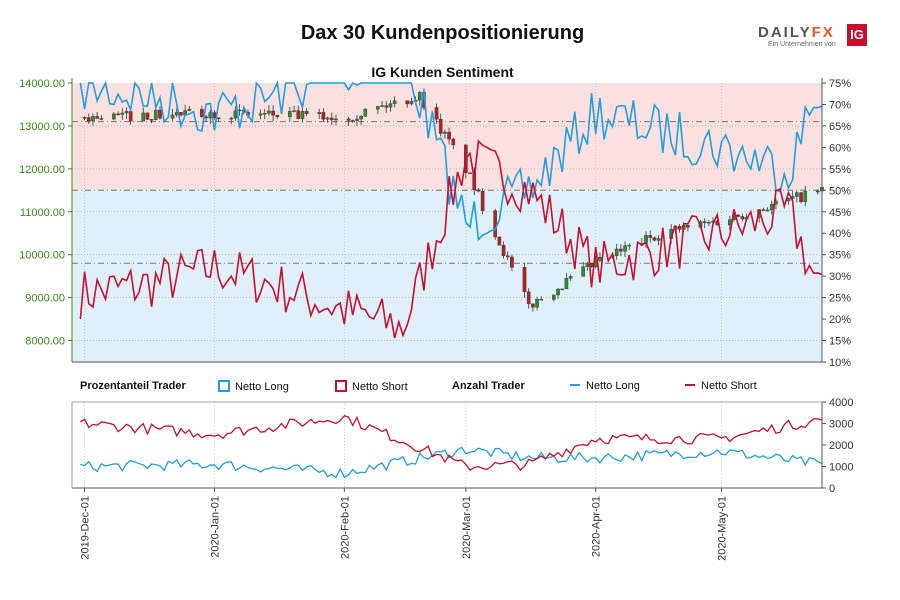 Image resolution: width=900 pixels, height=600 pixels. Describe the element at coordinates (45, 299) in the screenshot. I see `left-tick-label-1: 9000.00` at that location.